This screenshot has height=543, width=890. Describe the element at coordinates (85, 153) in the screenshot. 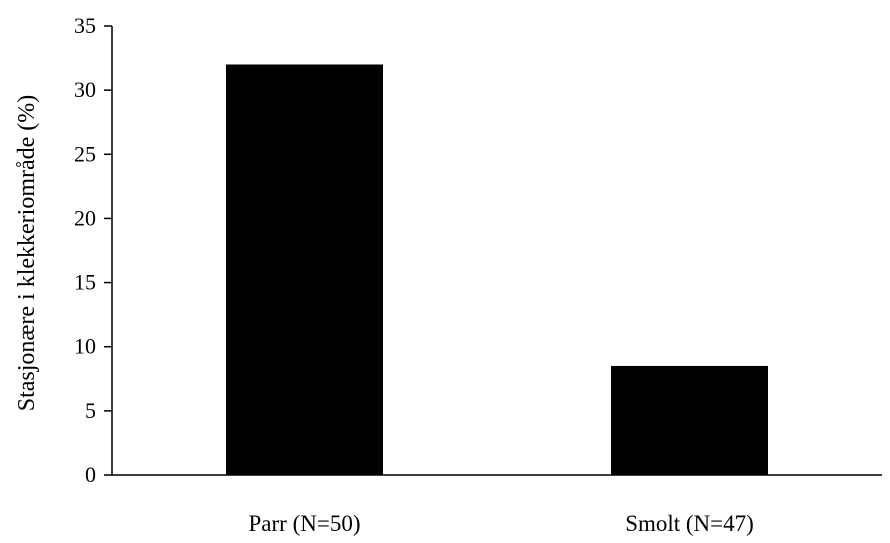

I see `y-tick-label-25: 25` at that location.